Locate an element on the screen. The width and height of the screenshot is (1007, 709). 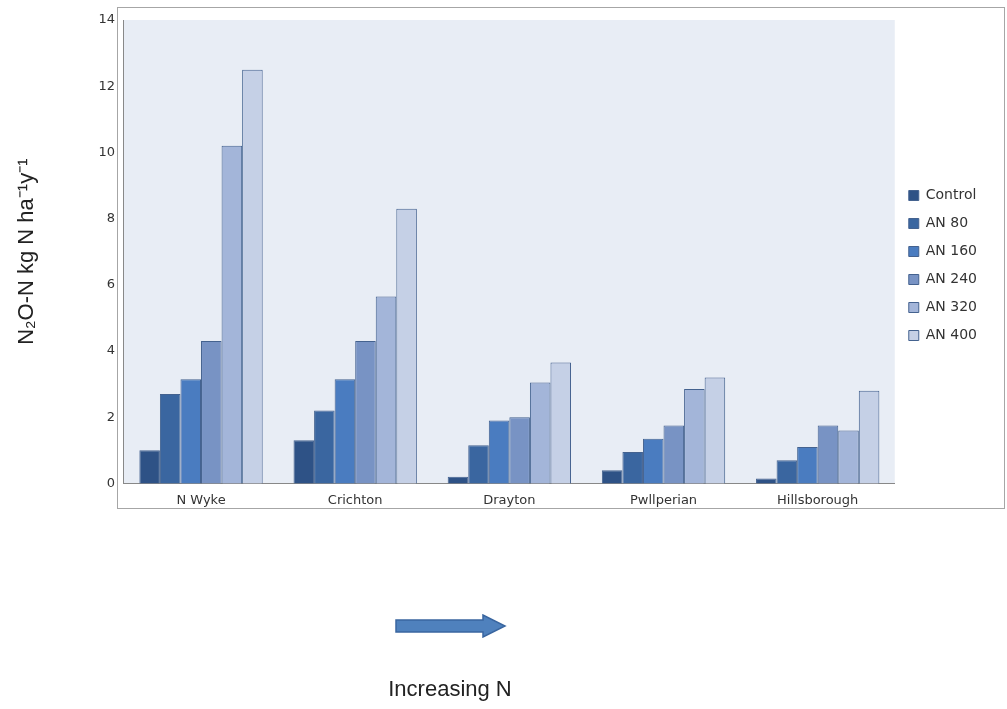
legend-label: Control is located at coordinates (951, 194).